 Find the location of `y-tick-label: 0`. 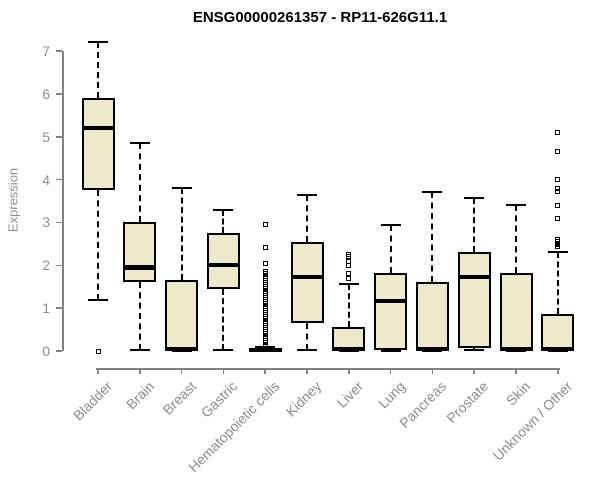

y-tick-label: 0 is located at coordinates (46, 351).